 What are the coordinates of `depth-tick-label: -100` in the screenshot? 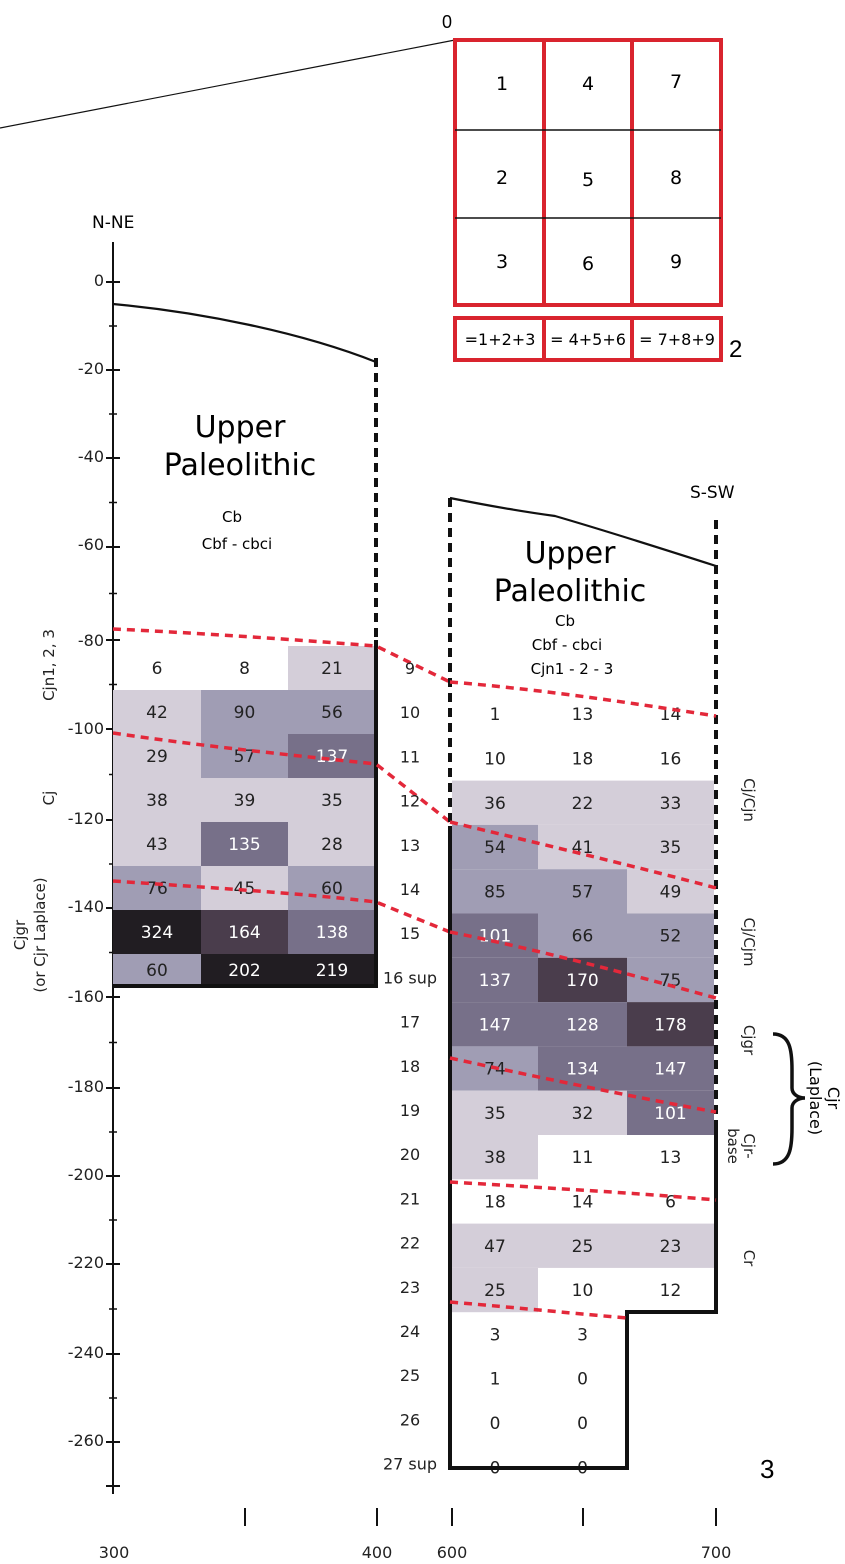 It's located at (86, 728).